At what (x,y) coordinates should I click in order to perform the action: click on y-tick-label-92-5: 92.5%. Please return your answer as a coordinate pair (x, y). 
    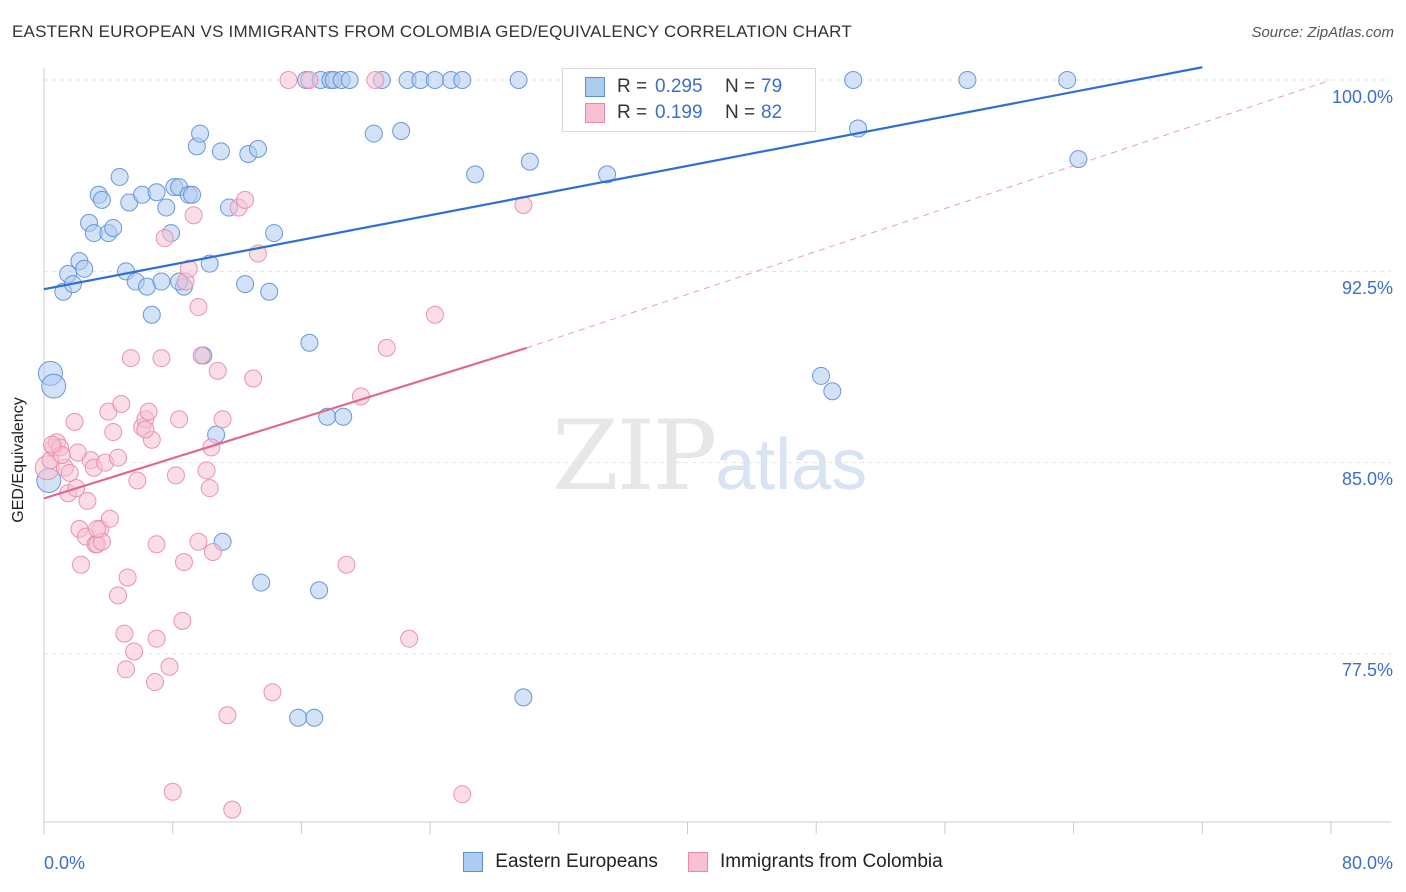
    Looking at the image, I should click on (1367, 288).